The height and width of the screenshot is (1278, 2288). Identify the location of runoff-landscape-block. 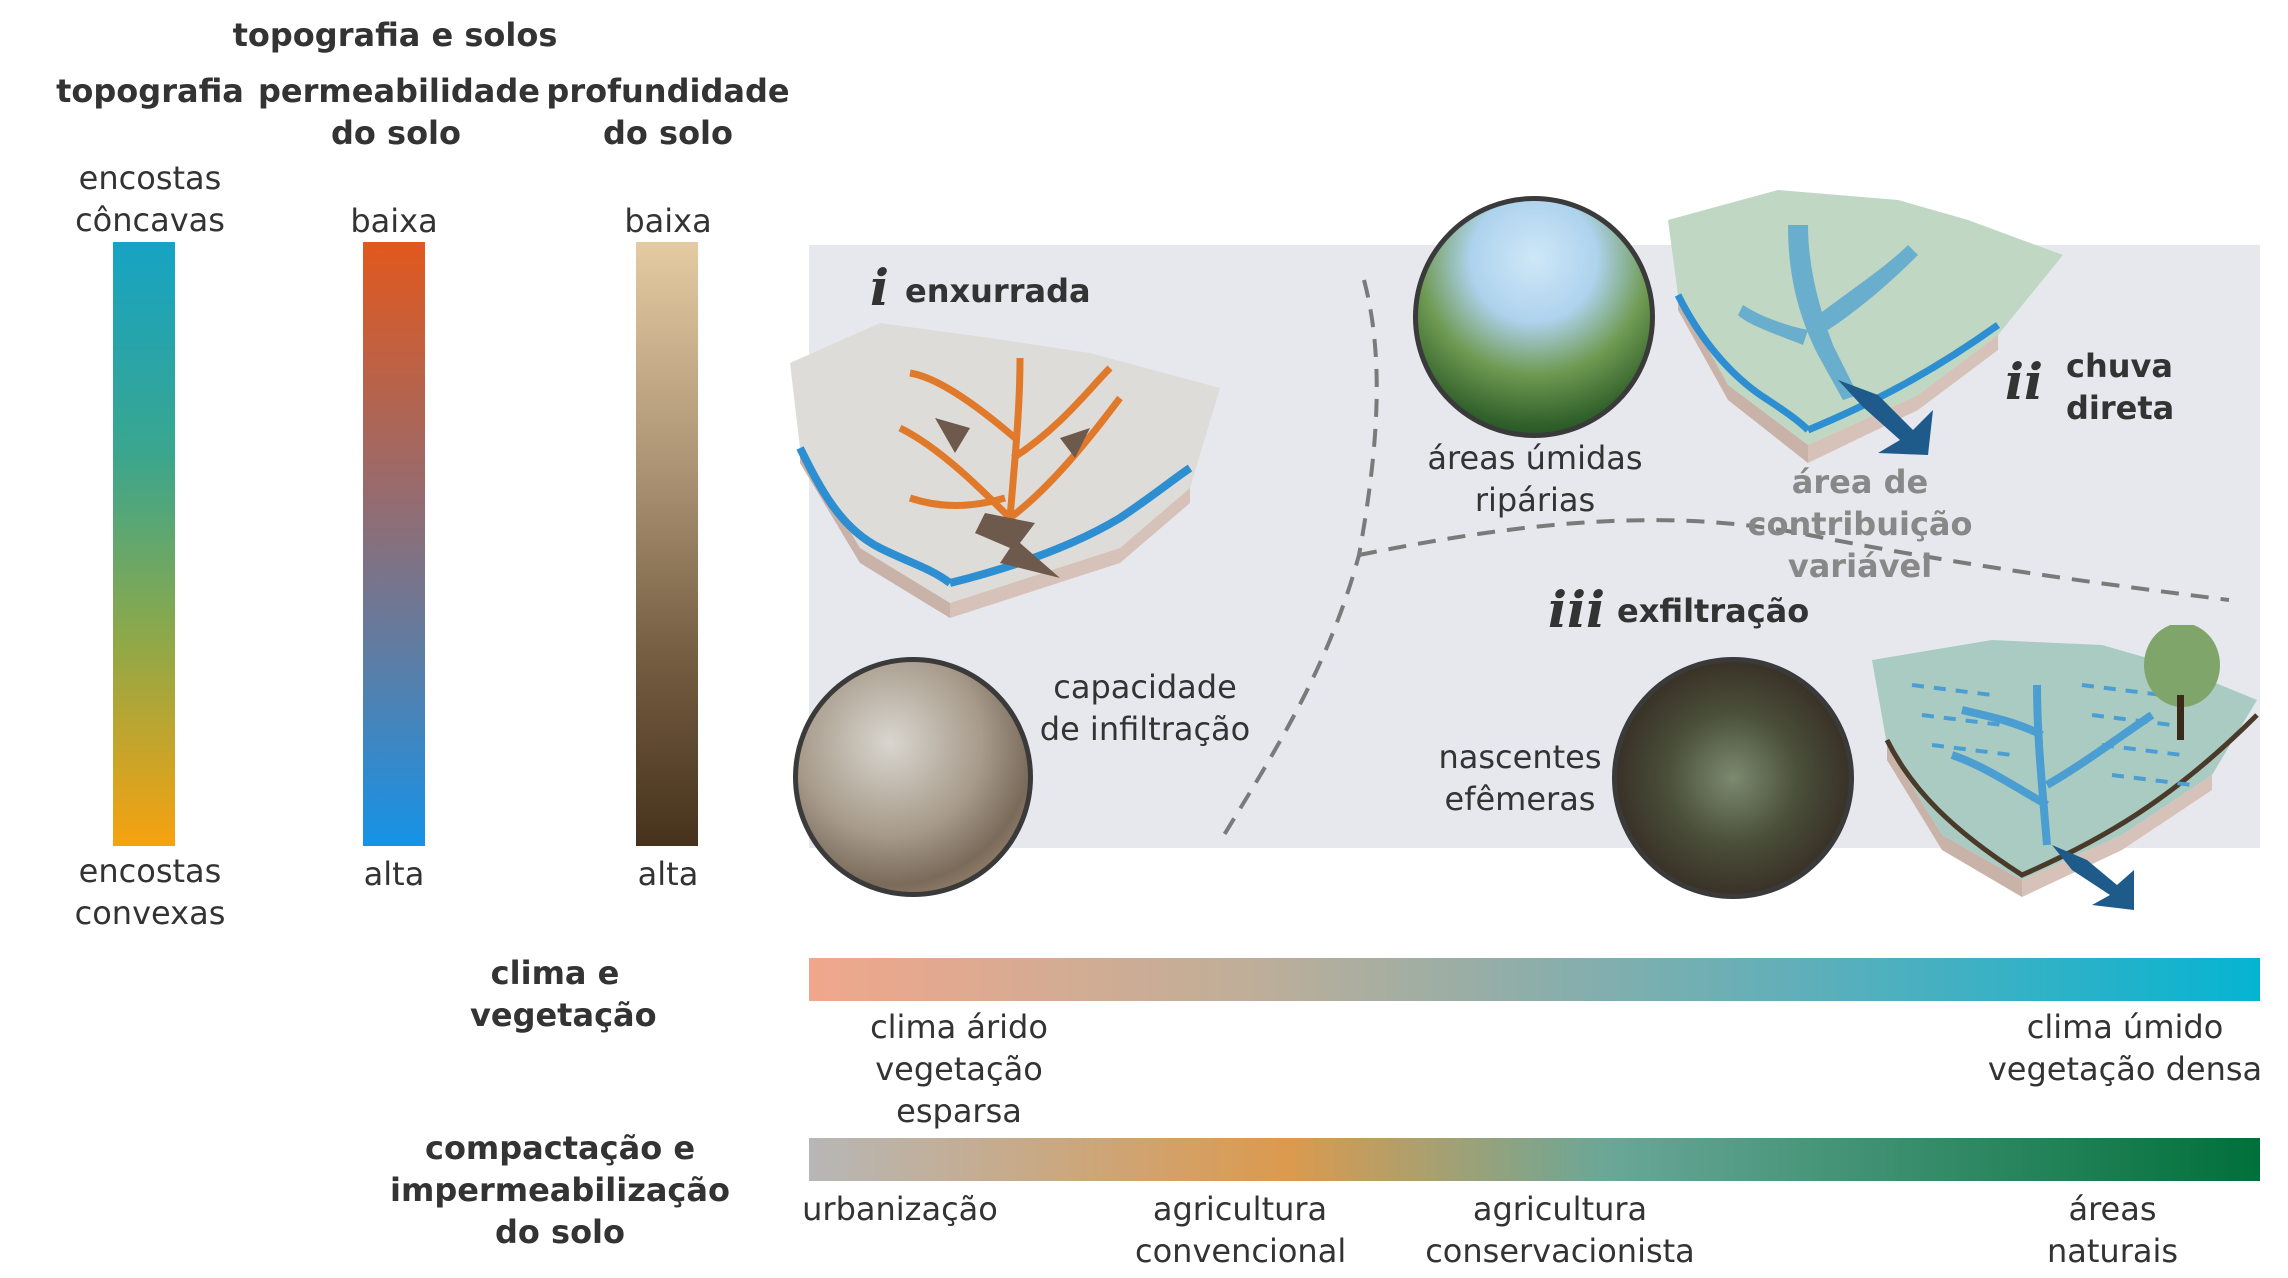
(1005, 470).